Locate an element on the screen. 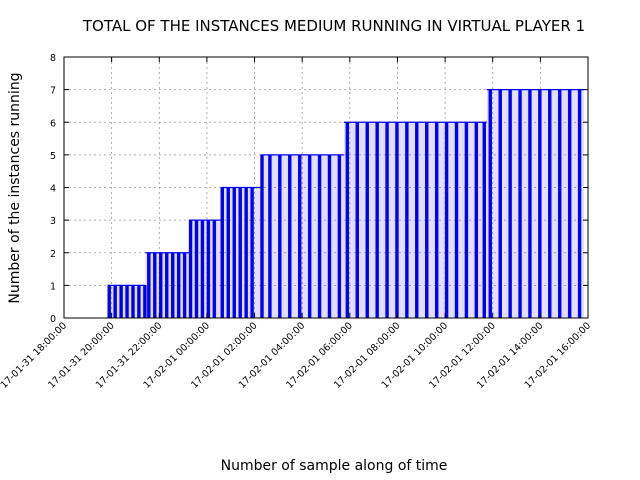 Image resolution: width=640 pixels, height=480 pixels. y-tick-label: 7 is located at coordinates (53, 91).